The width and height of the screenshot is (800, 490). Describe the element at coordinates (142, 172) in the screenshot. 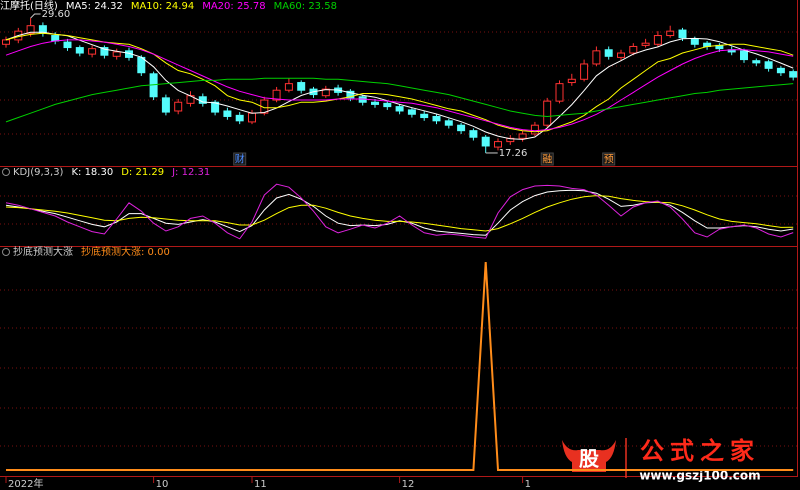

I see `legend-entry: D: 21.29` at that location.